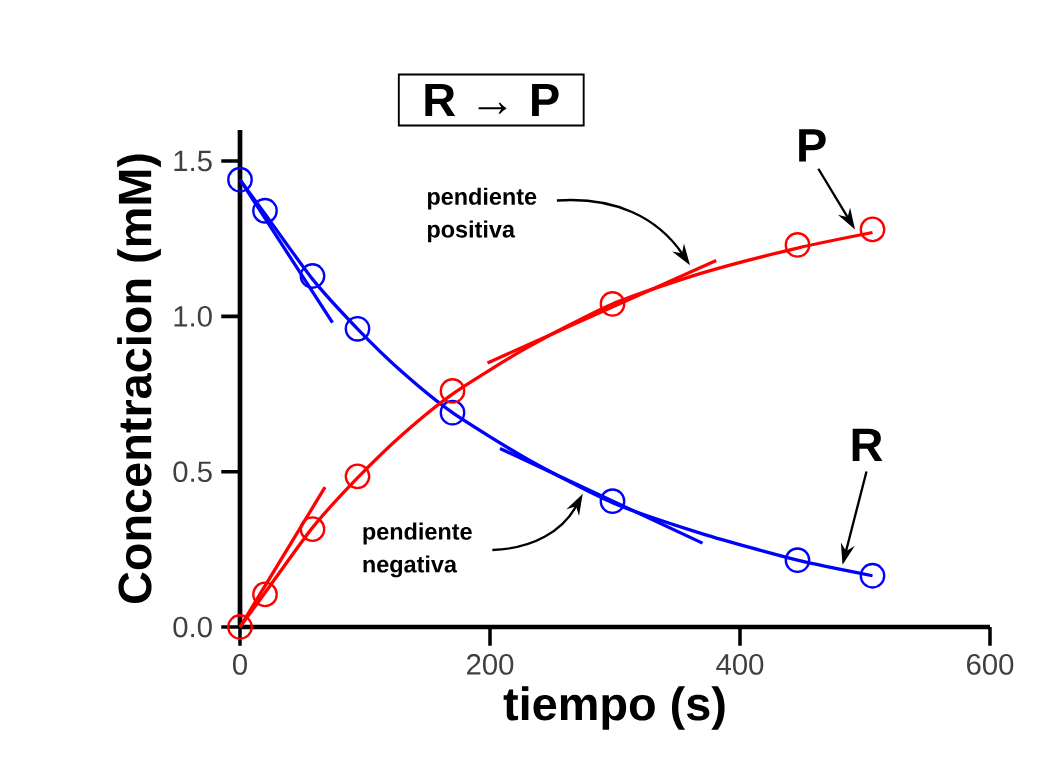 The image size is (1062, 779). Describe the element at coordinates (192, 627) in the screenshot. I see `y-tick-label: 0.0` at that location.